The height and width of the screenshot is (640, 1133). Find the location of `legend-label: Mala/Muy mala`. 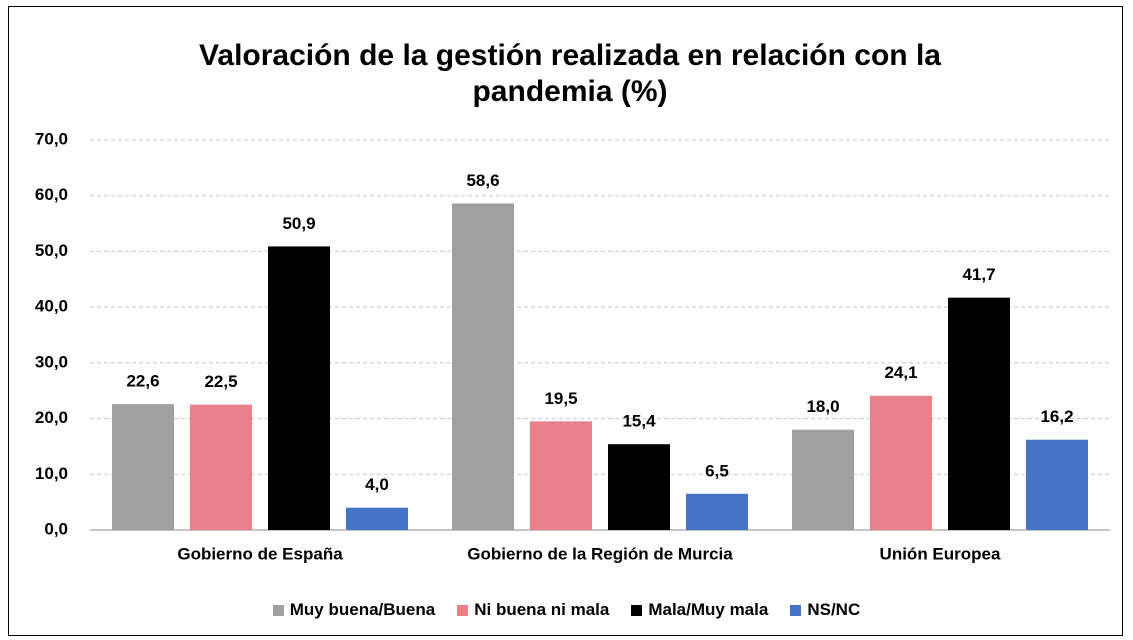

legend-label: Mala/Muy mala is located at coordinates (708, 609).